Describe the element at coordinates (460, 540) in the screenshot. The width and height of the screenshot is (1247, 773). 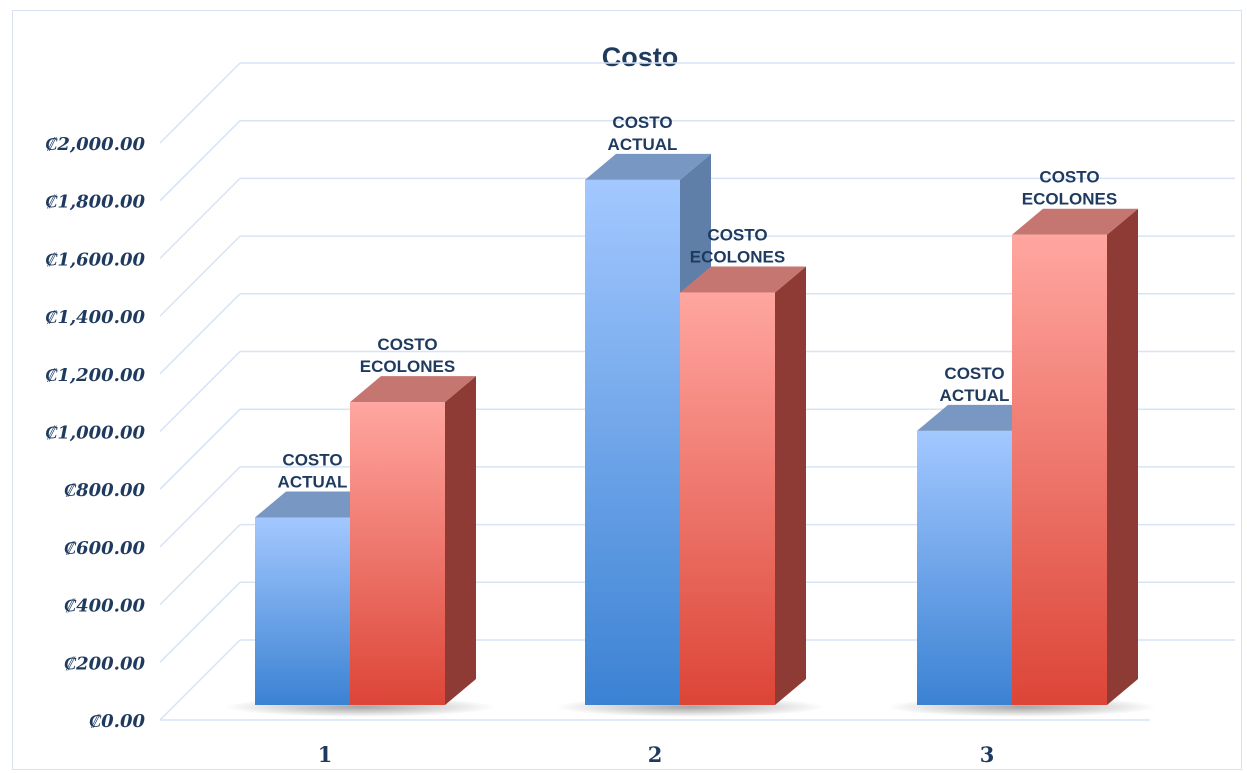
I see `bar-side-s1-c1` at that location.